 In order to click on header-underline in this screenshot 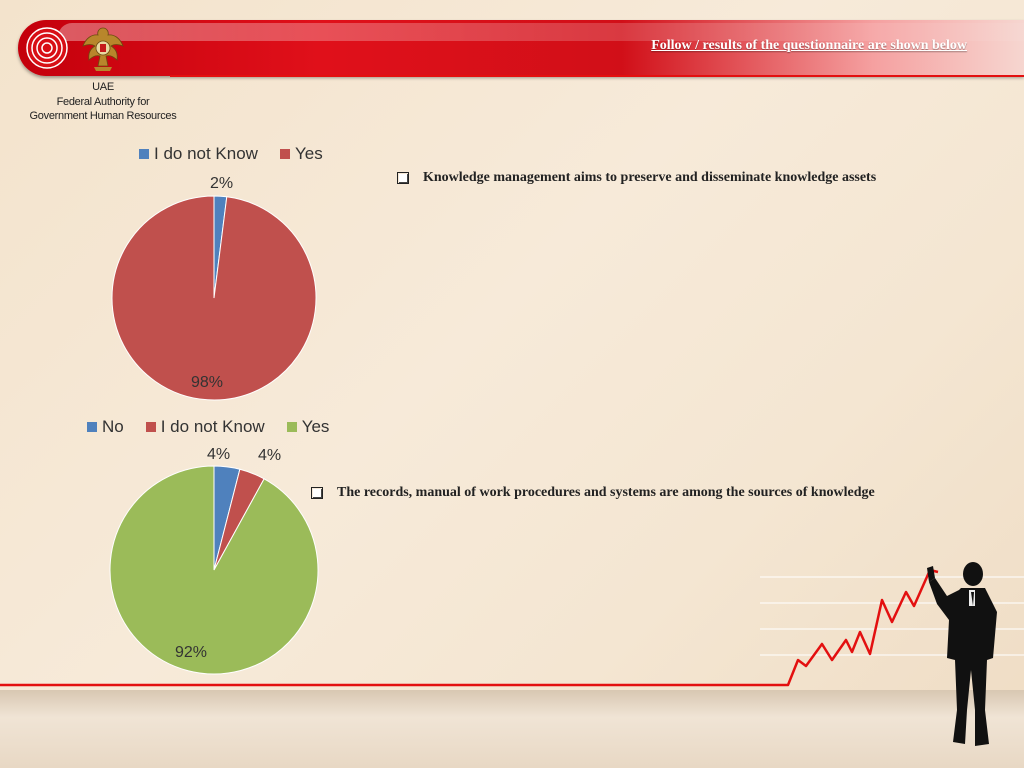, I will do `click(597, 76)`.